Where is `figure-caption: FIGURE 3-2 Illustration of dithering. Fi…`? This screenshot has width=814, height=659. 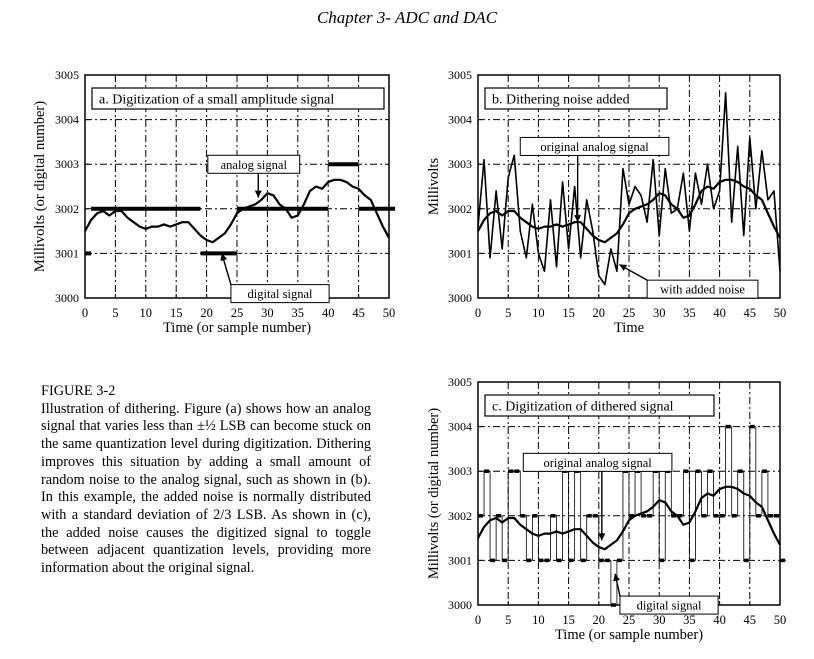 figure-caption: FIGURE 3-2 Illustration of dithering. Fi… is located at coordinates (206, 480).